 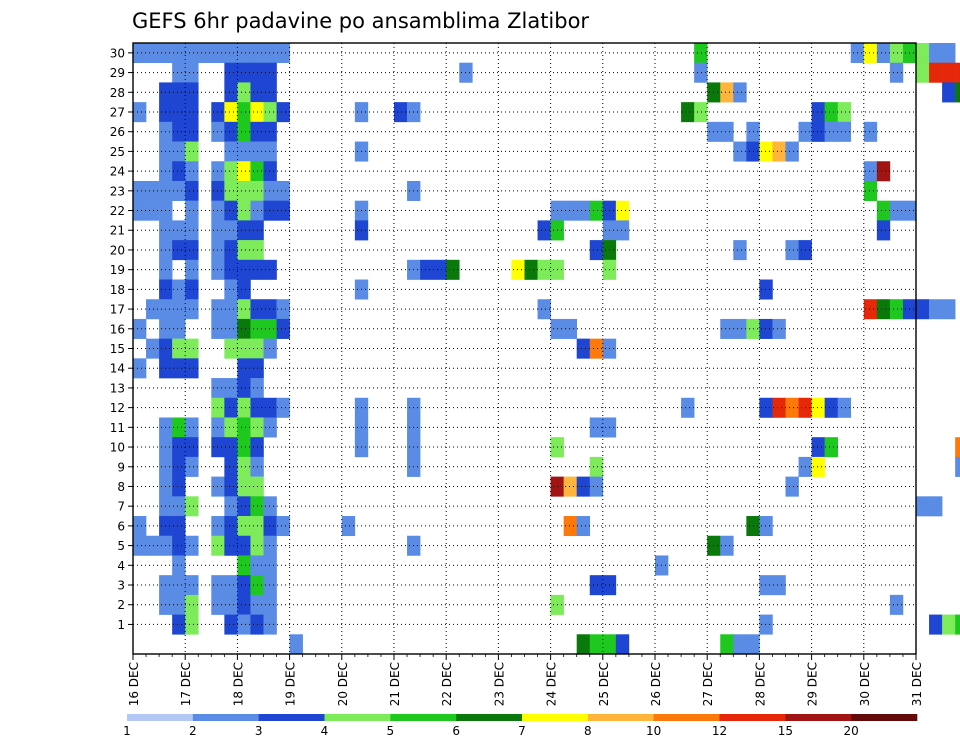 What do you see at coordinates (121, 625) in the screenshot?
I see `y-tick-label: 1` at bounding box center [121, 625].